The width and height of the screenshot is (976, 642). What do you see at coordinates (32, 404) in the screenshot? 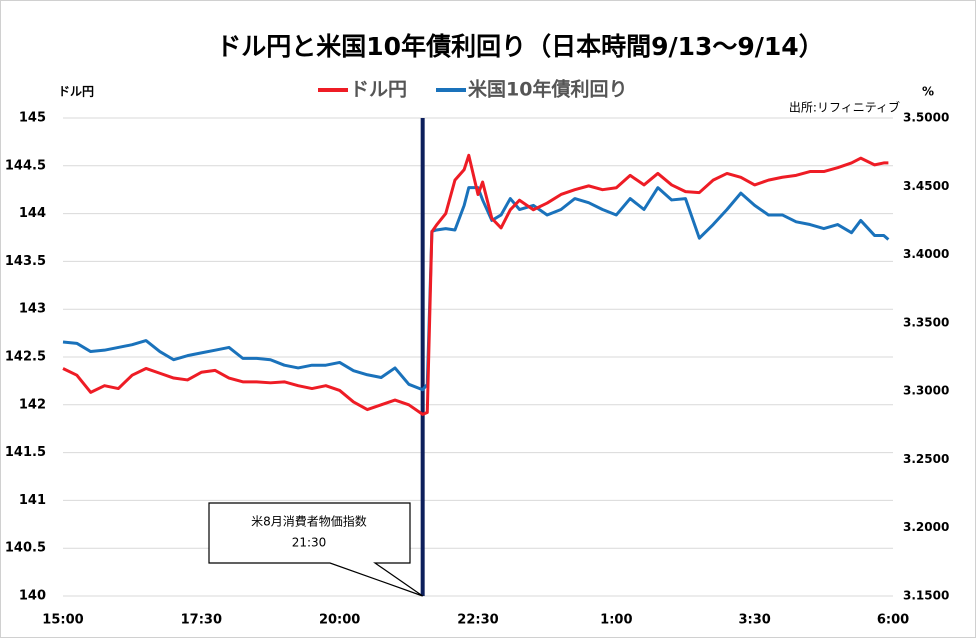
I see `y-tick-label: 142` at bounding box center [32, 404].